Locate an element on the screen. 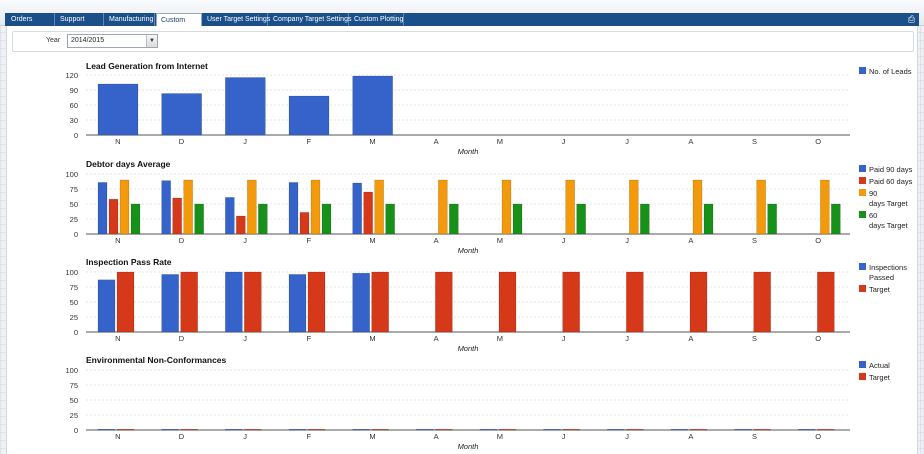  tab-user-target-settings: User Target Settings is located at coordinates (236, 19).